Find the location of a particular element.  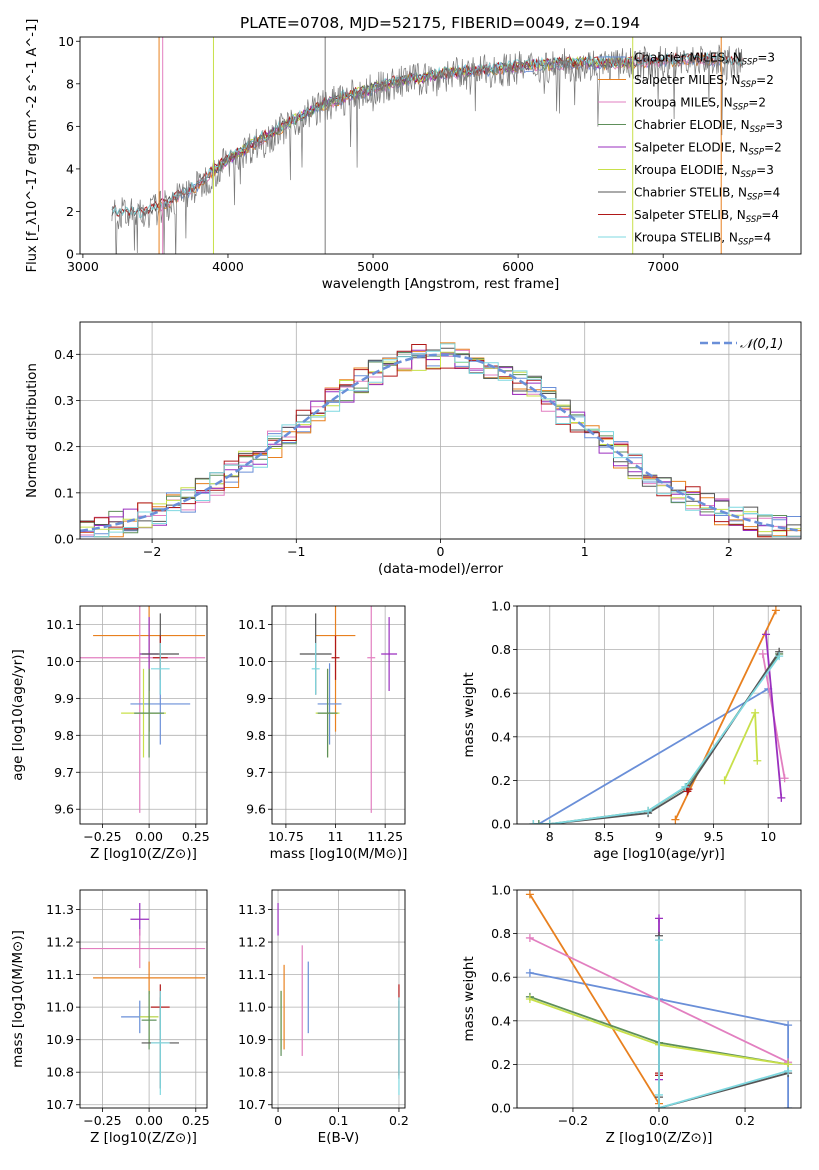

y-axis-label: mass weight is located at coordinates (469, 714).